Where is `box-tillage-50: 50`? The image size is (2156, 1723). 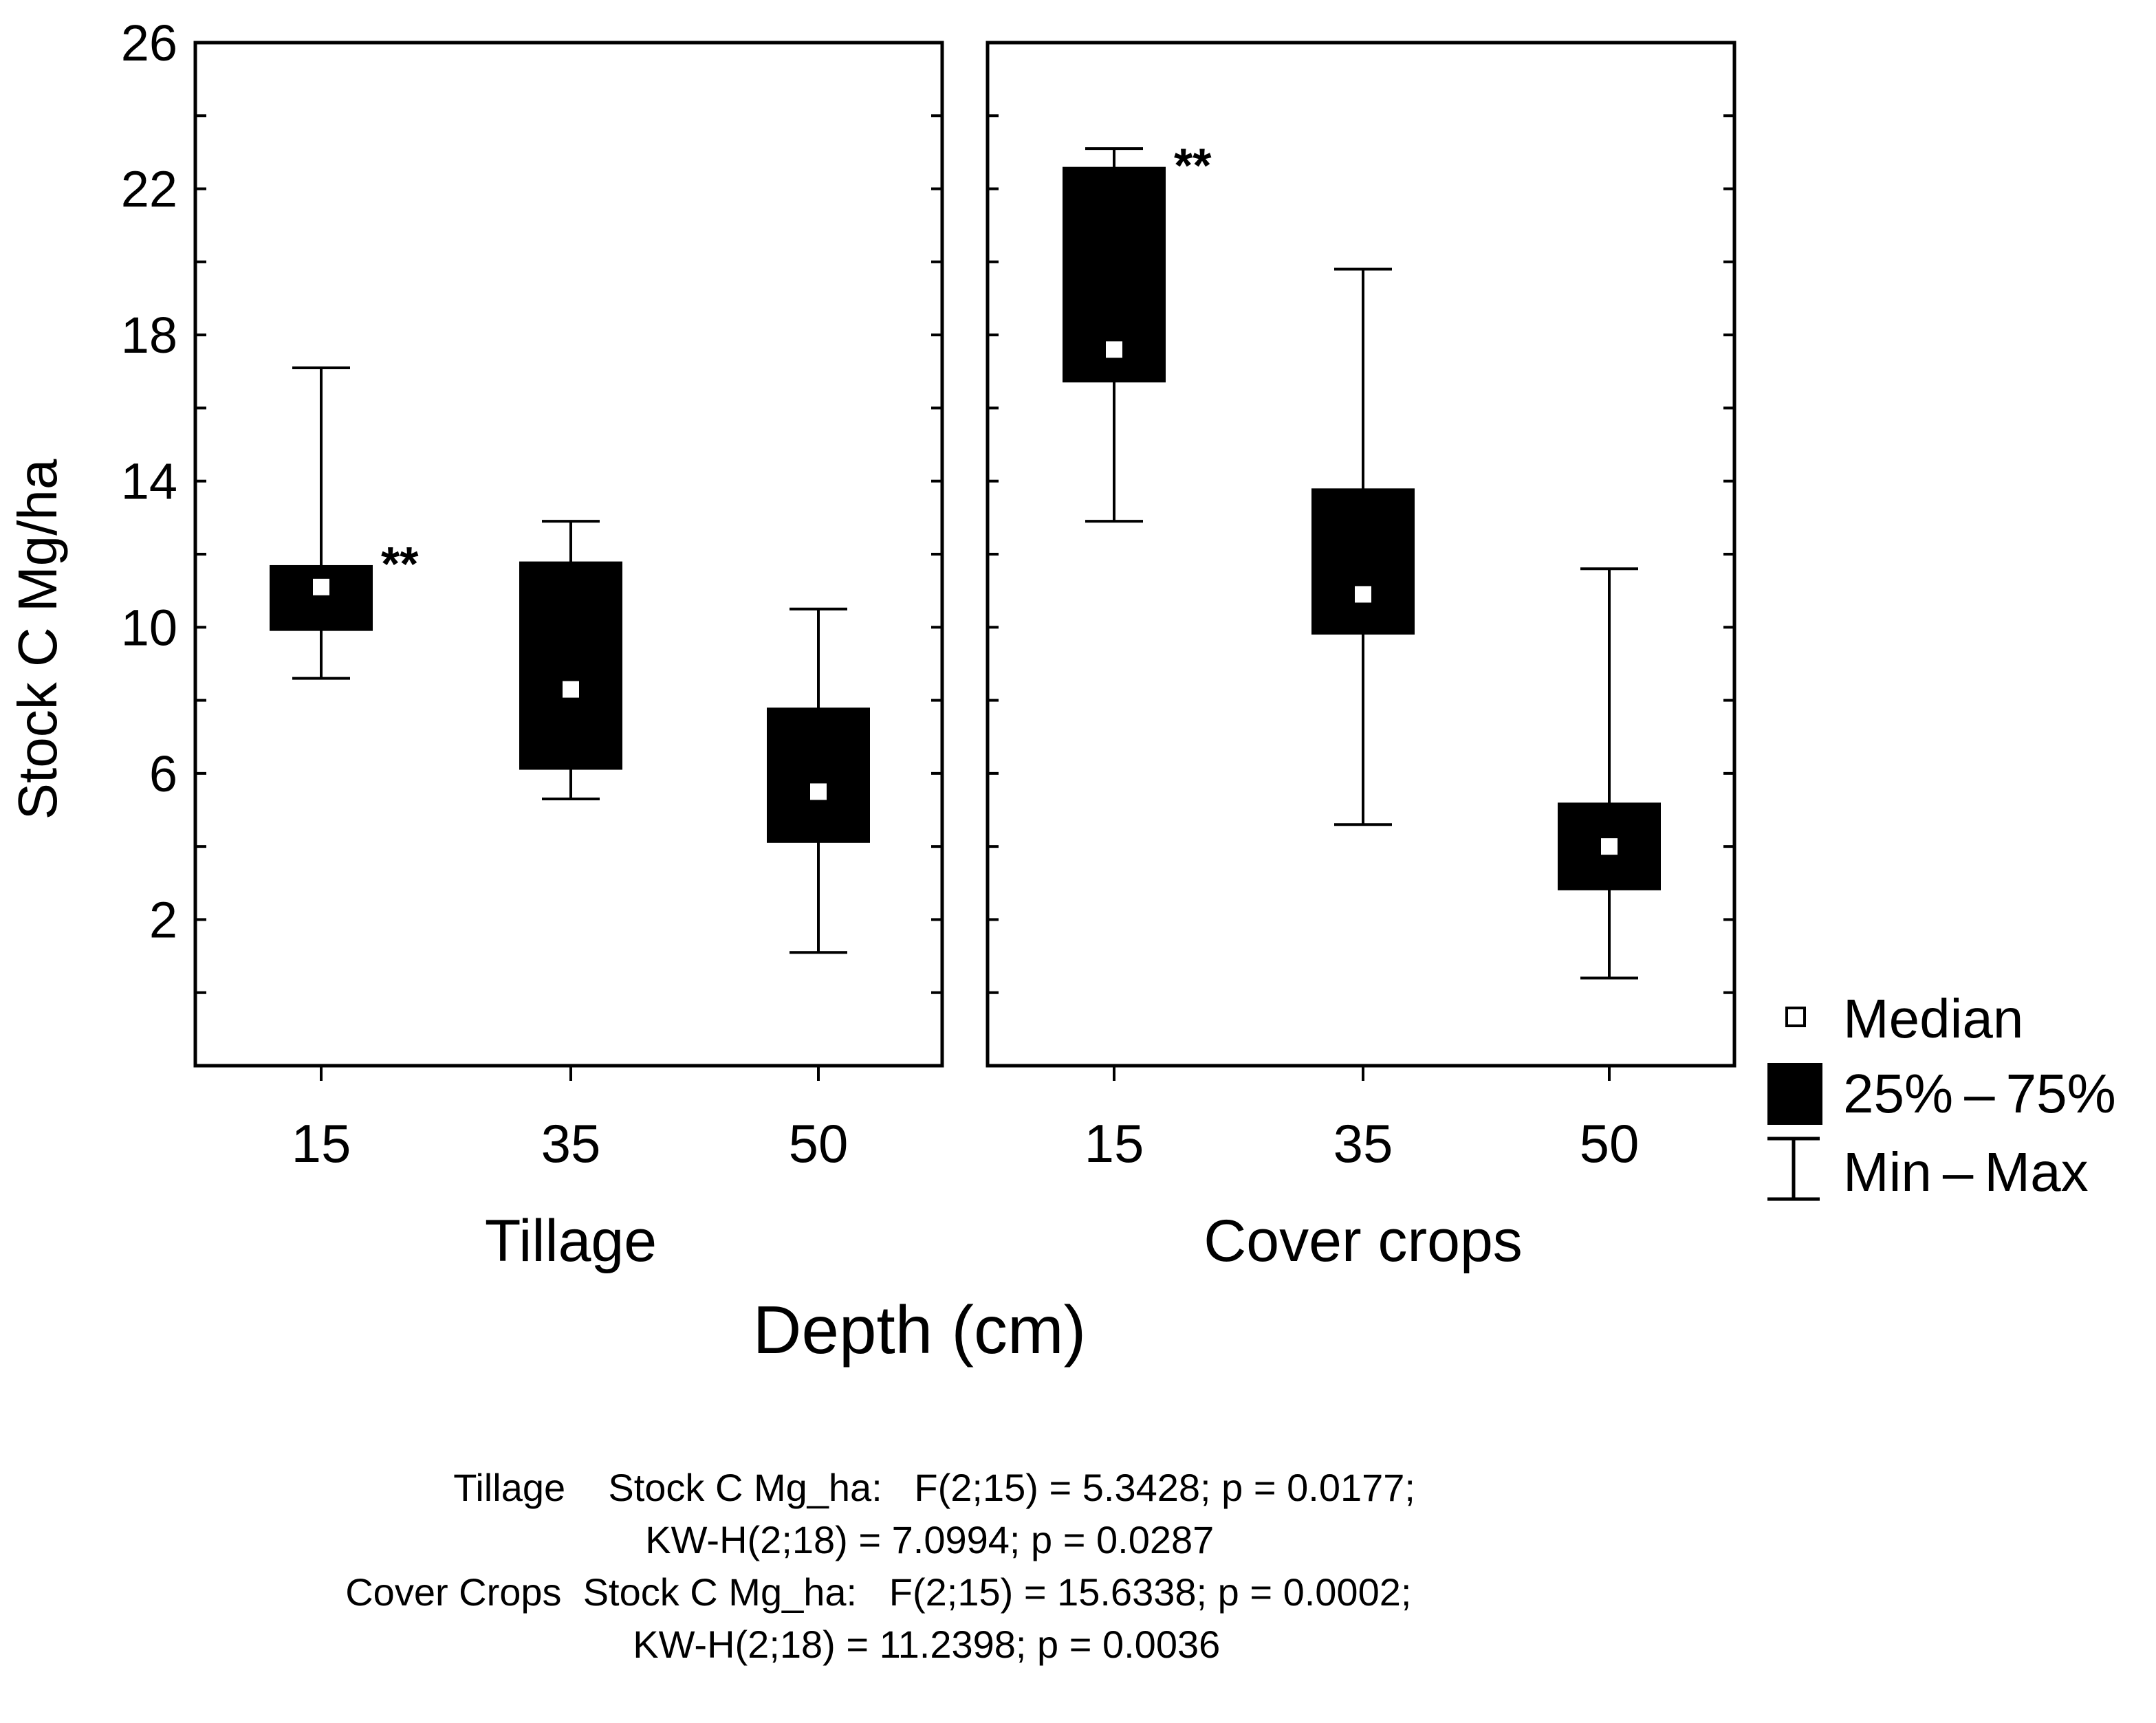
box-tillage-50: 50 is located at coordinates (818, 890).